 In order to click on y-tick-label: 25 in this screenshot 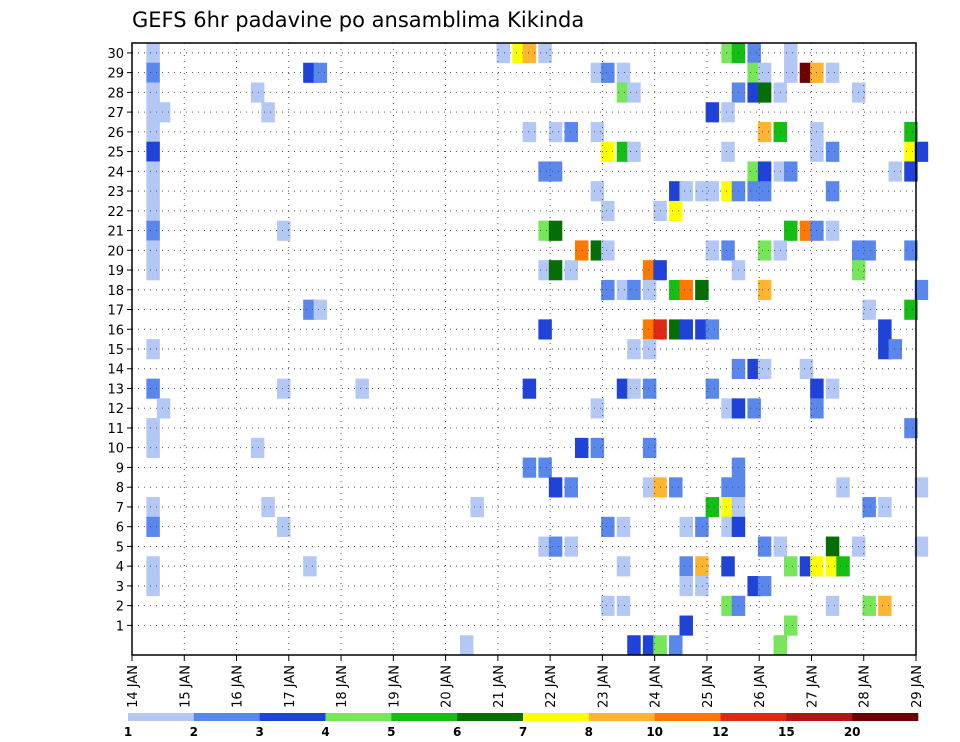, I will do `click(115, 153)`.